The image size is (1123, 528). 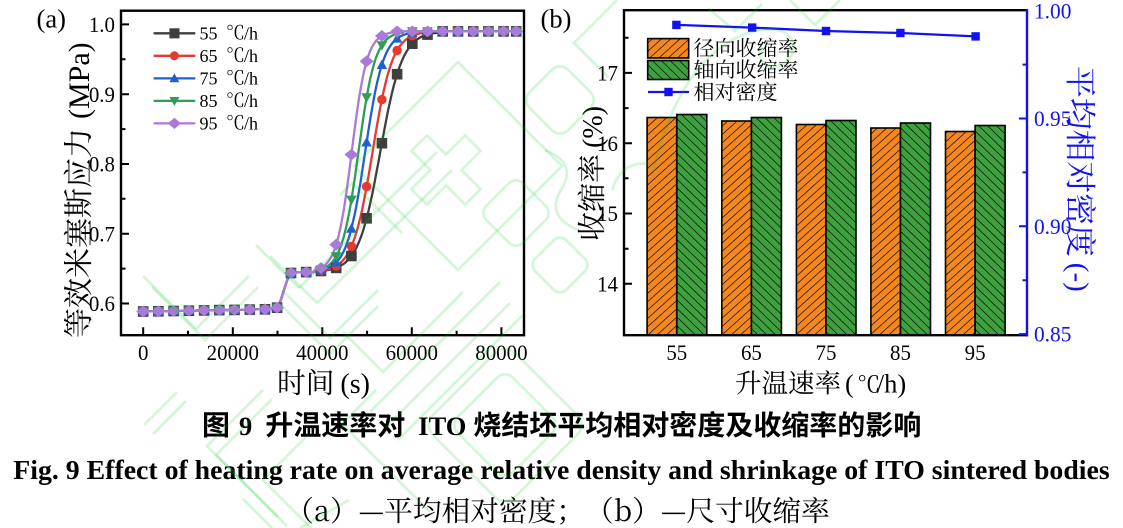 What do you see at coordinates (102, 24) in the screenshot?
I see `svg-text: 1.0` at bounding box center [102, 24].